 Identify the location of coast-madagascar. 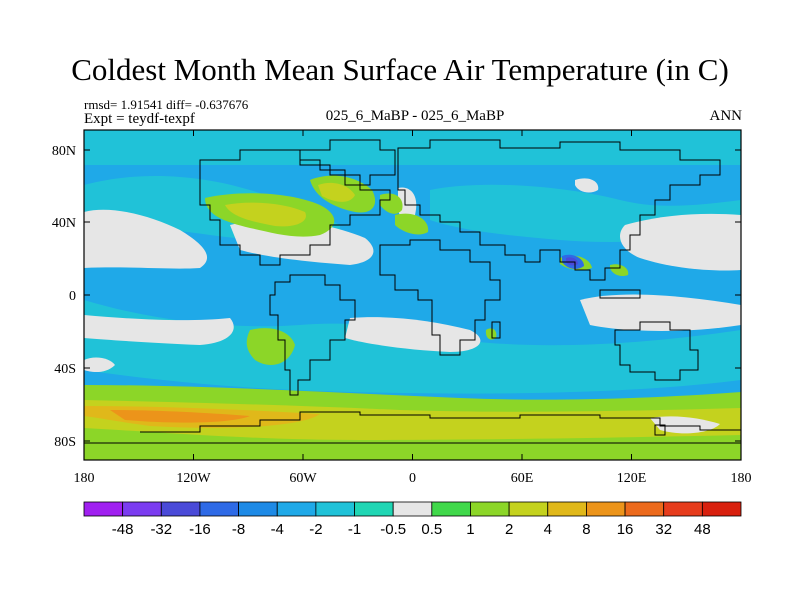
(496, 330).